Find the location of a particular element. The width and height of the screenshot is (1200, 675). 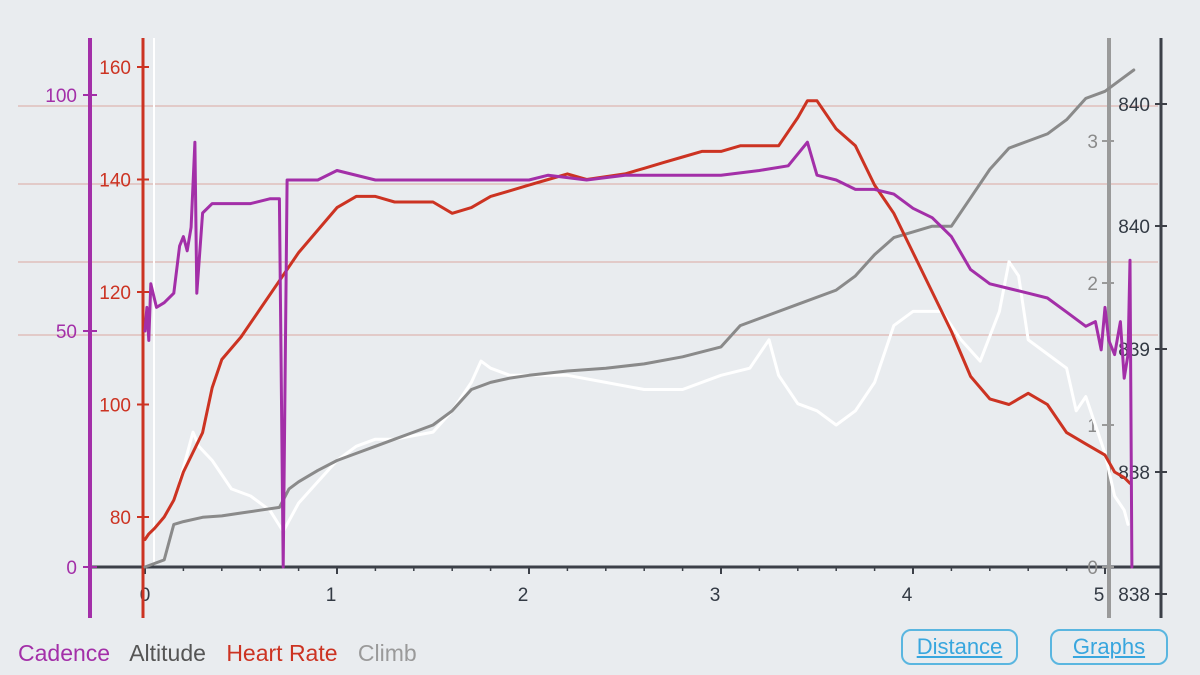

heart-rate-tick-label-0: 80 is located at coordinates (120, 518).